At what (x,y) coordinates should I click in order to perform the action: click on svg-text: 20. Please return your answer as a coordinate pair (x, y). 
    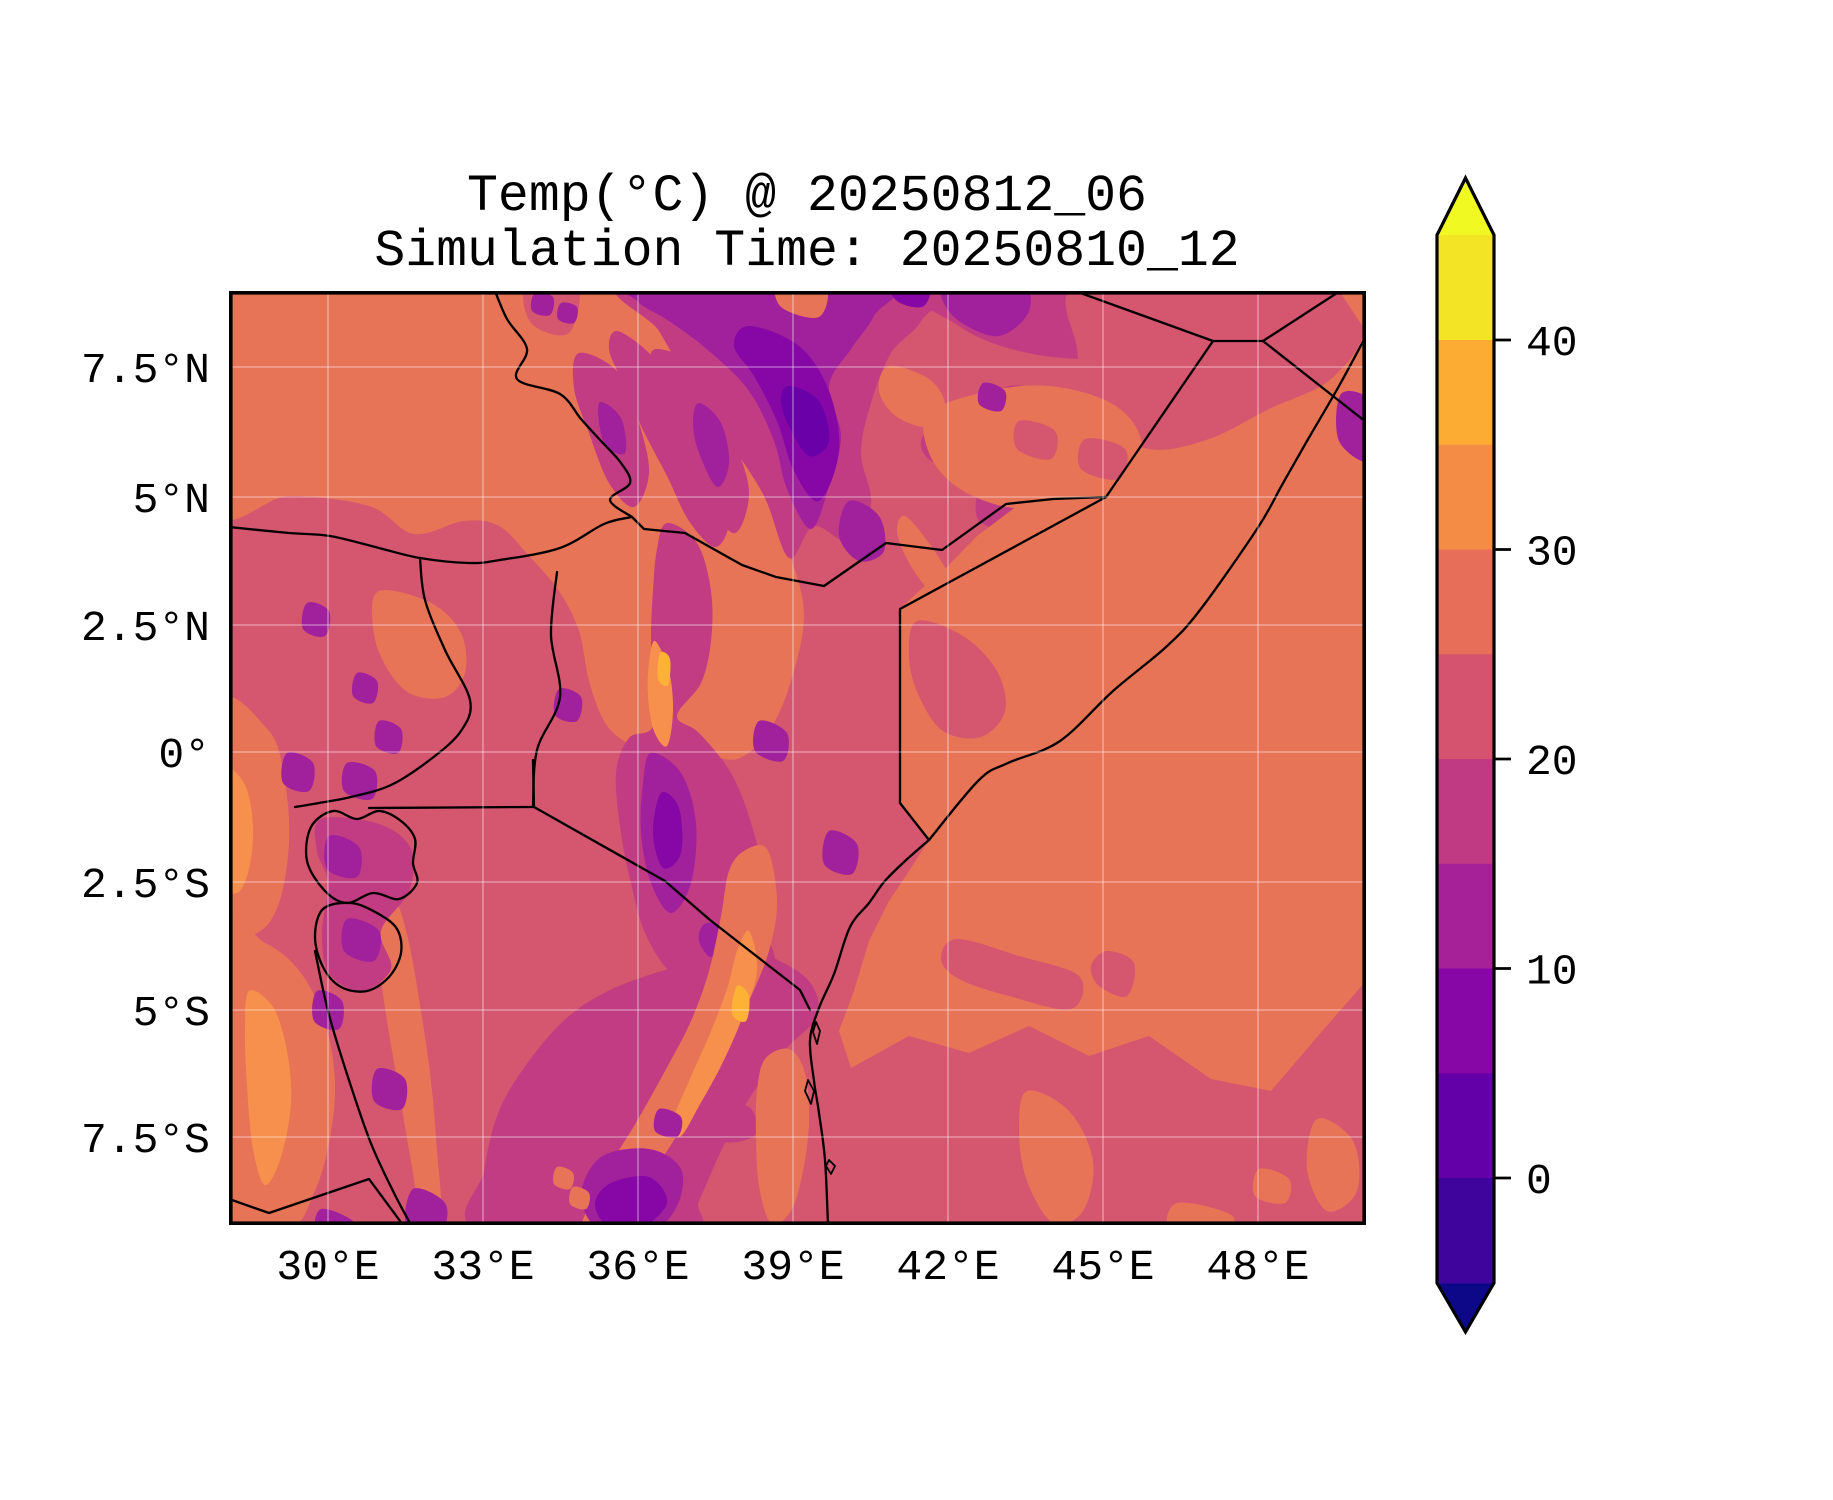
    Looking at the image, I should click on (1552, 762).